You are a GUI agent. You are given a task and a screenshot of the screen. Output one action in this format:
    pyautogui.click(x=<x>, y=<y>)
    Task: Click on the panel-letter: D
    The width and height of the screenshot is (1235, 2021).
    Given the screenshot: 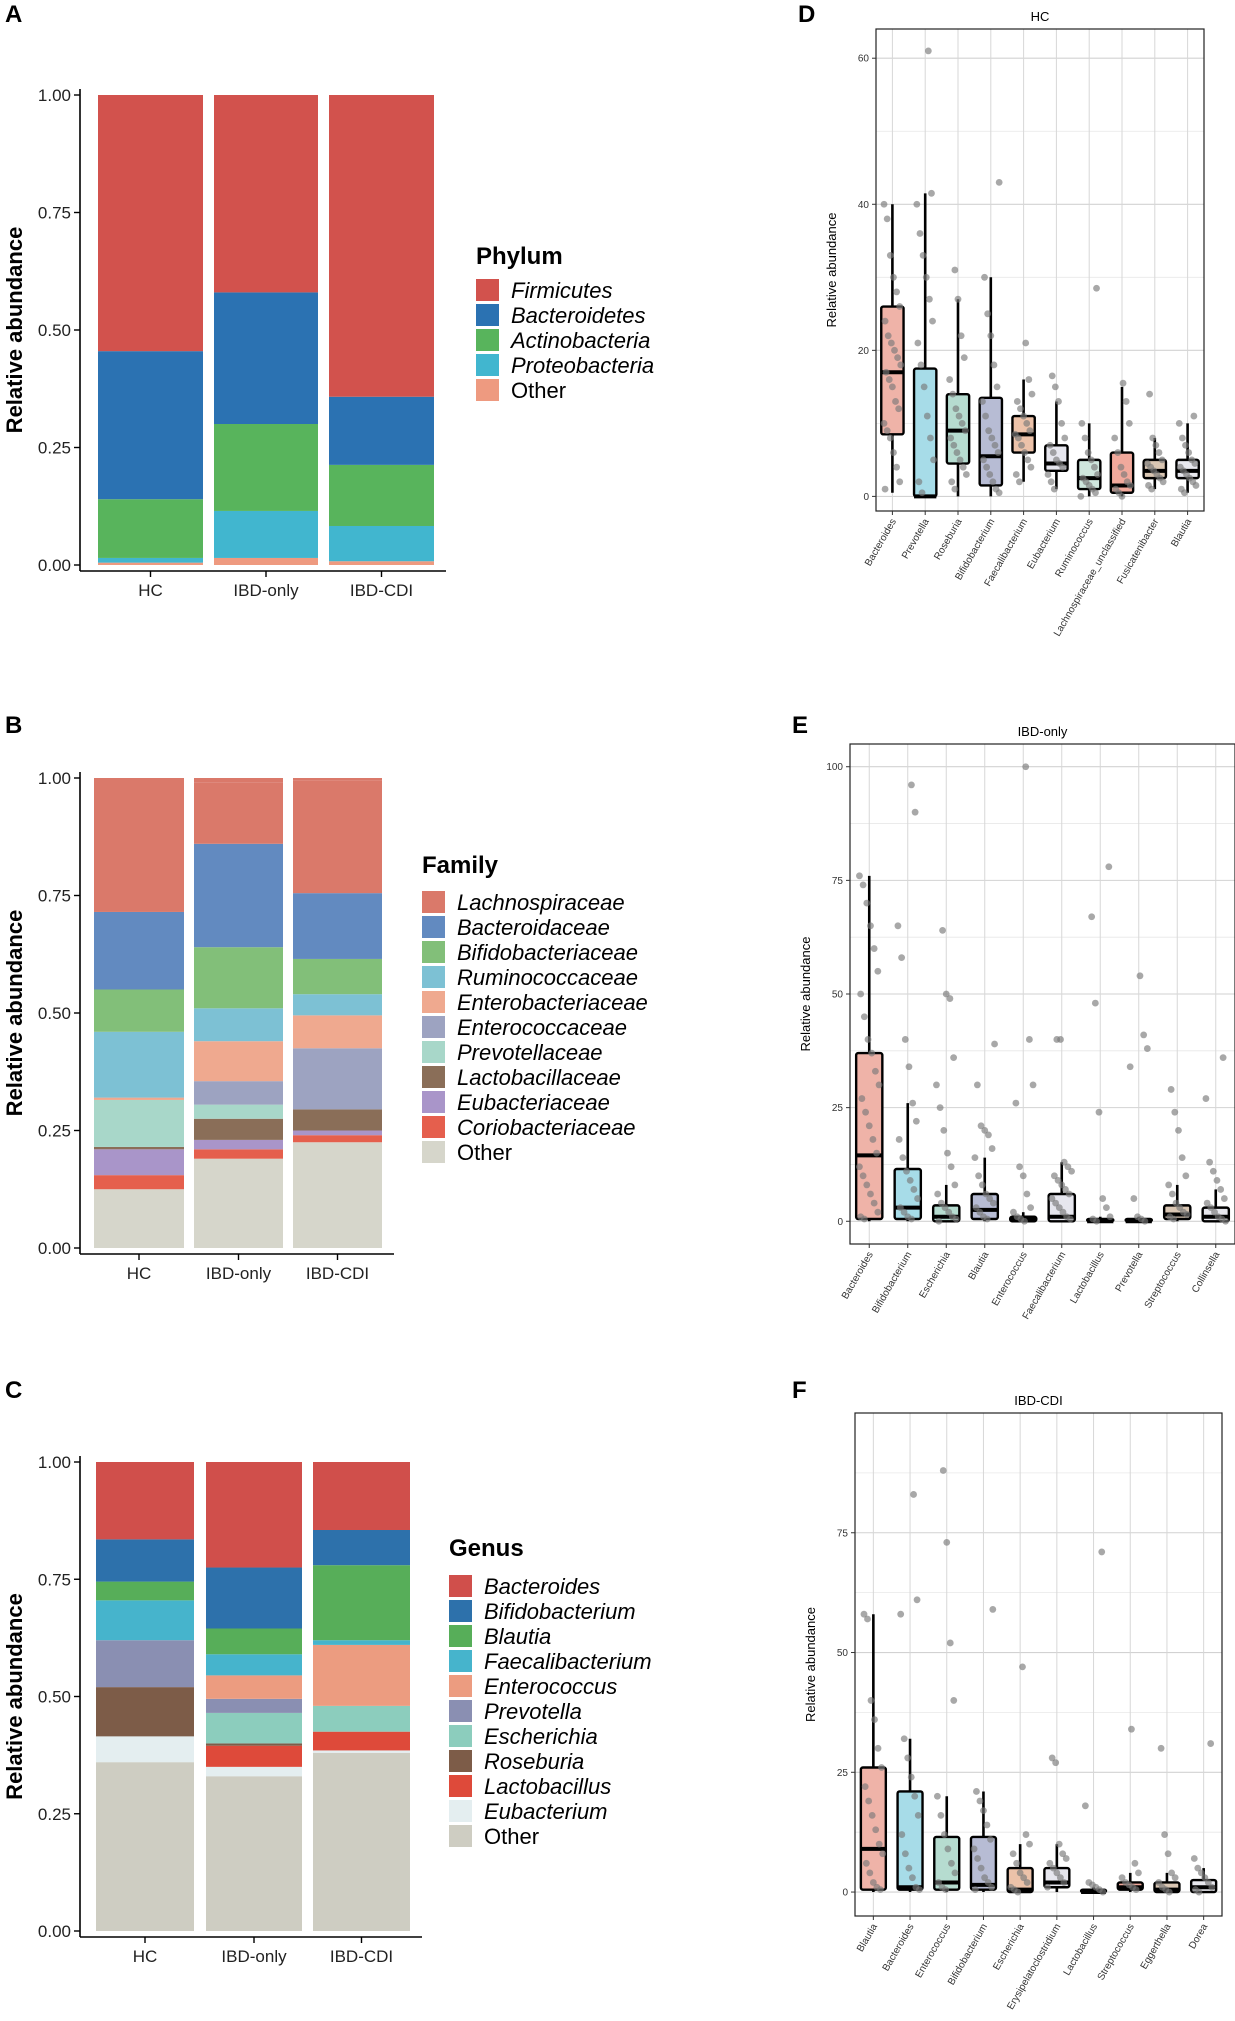 What is the action you would take?
    pyautogui.click(x=806, y=14)
    